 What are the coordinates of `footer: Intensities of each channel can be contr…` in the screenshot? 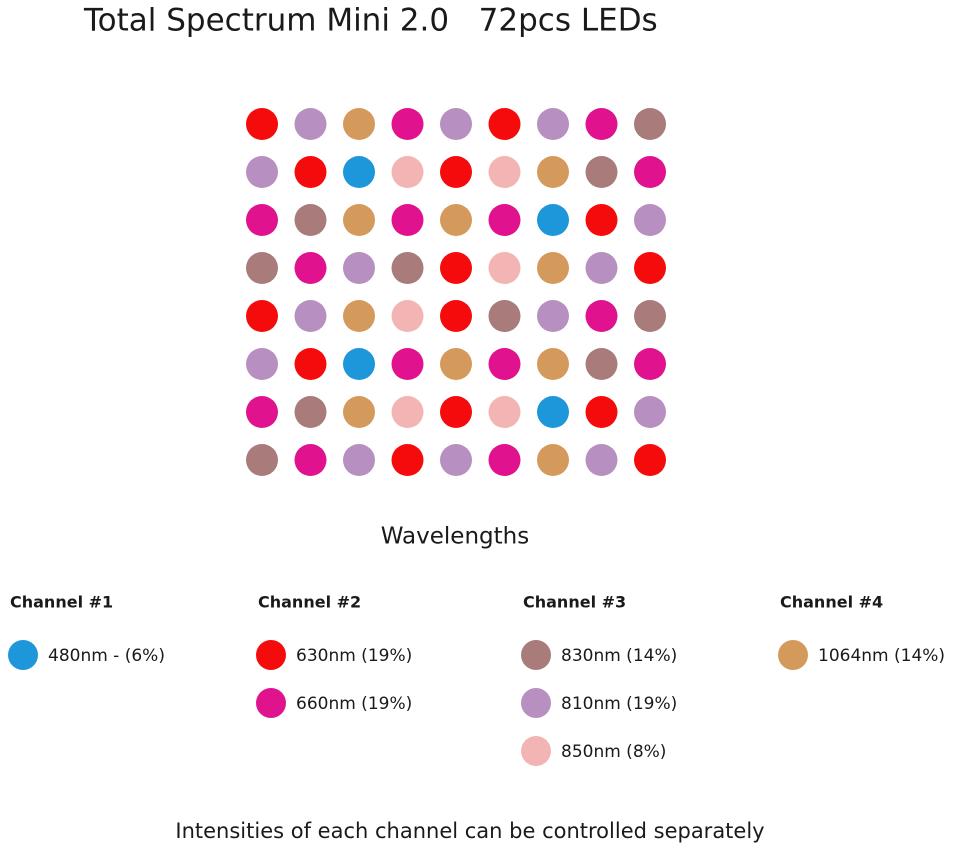 It's located at (469, 831).